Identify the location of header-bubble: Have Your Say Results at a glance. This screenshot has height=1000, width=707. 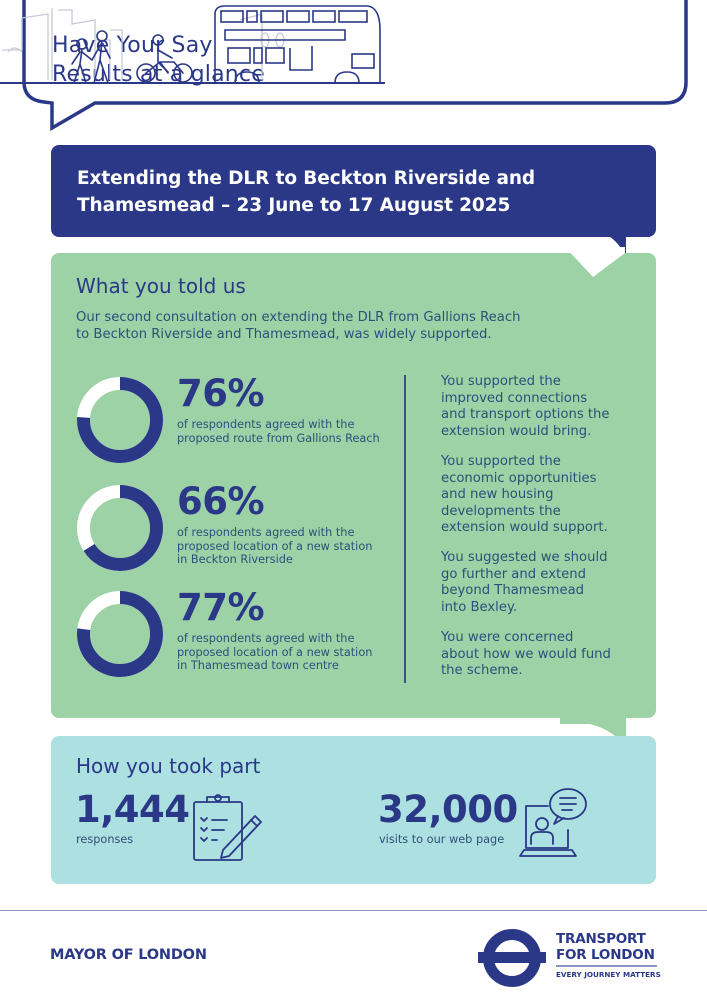
(353, 67).